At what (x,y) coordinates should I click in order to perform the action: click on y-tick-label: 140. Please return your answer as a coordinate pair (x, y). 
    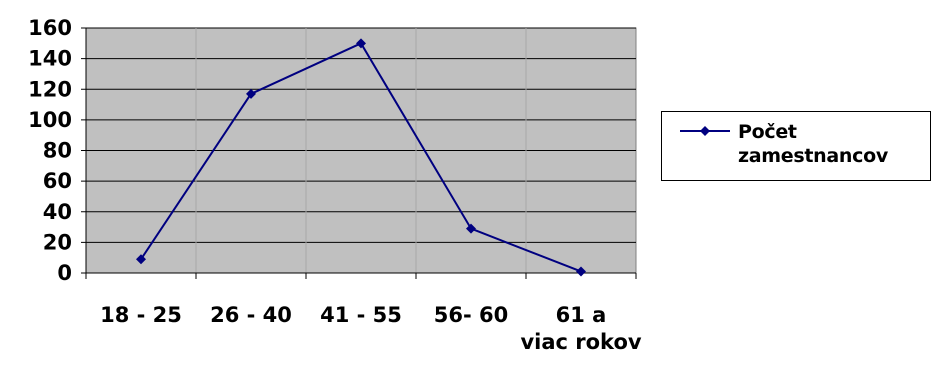
    Looking at the image, I should click on (50, 59).